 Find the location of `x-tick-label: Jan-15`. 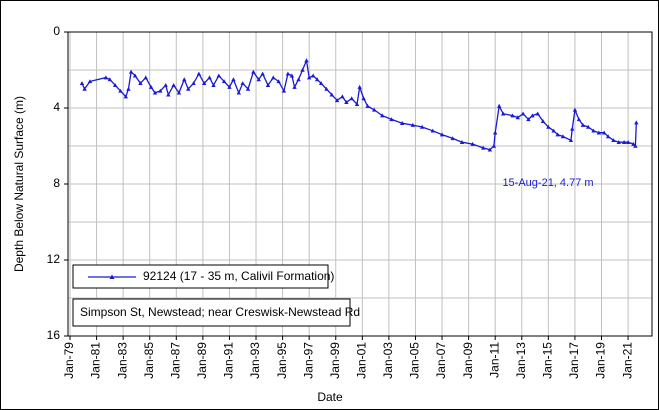

x-tick-label: Jan-15 is located at coordinates (548, 360).